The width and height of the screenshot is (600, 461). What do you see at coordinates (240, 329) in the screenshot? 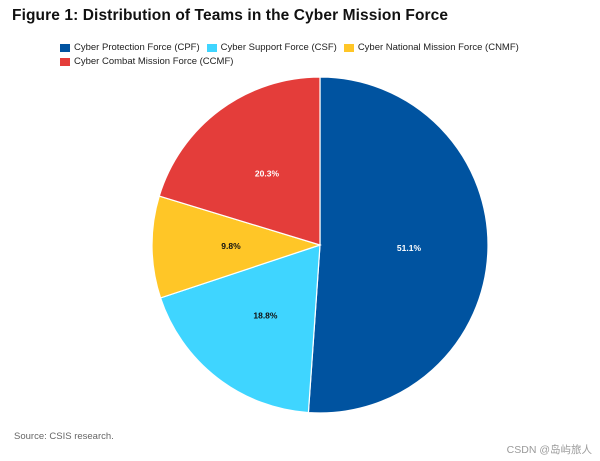
I see `pie-slice-csf` at bounding box center [240, 329].